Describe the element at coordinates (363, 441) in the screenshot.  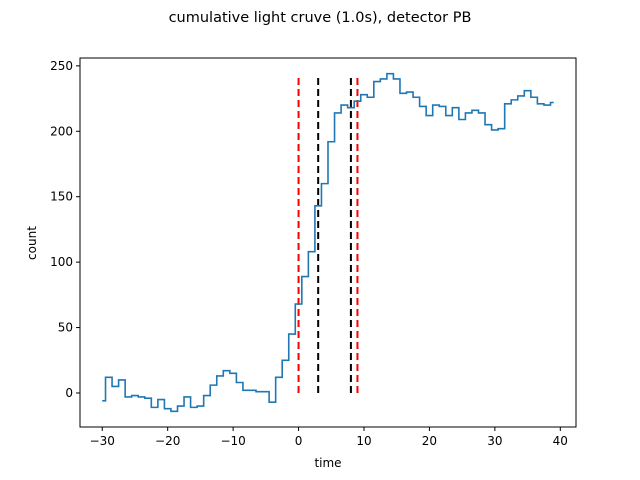
I see `x-tick-label: 10` at that location.